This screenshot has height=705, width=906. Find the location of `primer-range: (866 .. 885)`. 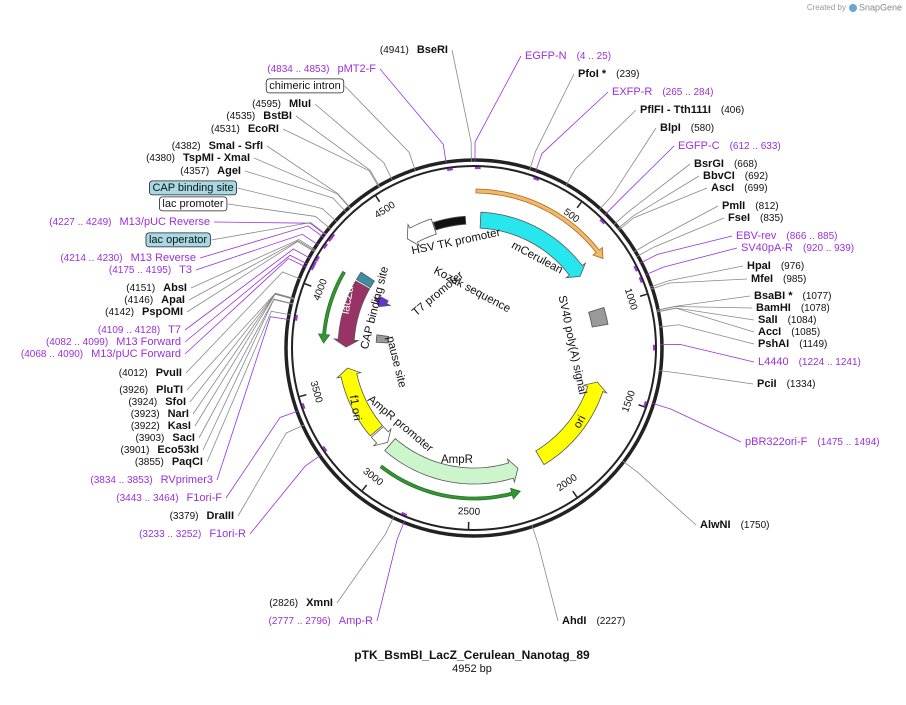

primer-range: (866 .. 885) is located at coordinates (811, 236).